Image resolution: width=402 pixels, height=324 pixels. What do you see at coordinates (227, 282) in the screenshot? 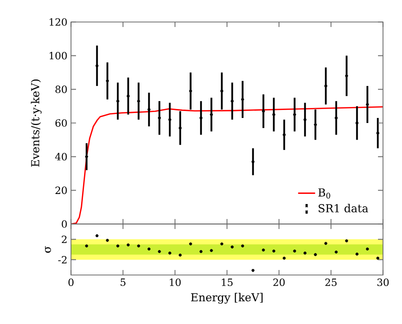
I see `x-tick-label: 15` at bounding box center [227, 282].